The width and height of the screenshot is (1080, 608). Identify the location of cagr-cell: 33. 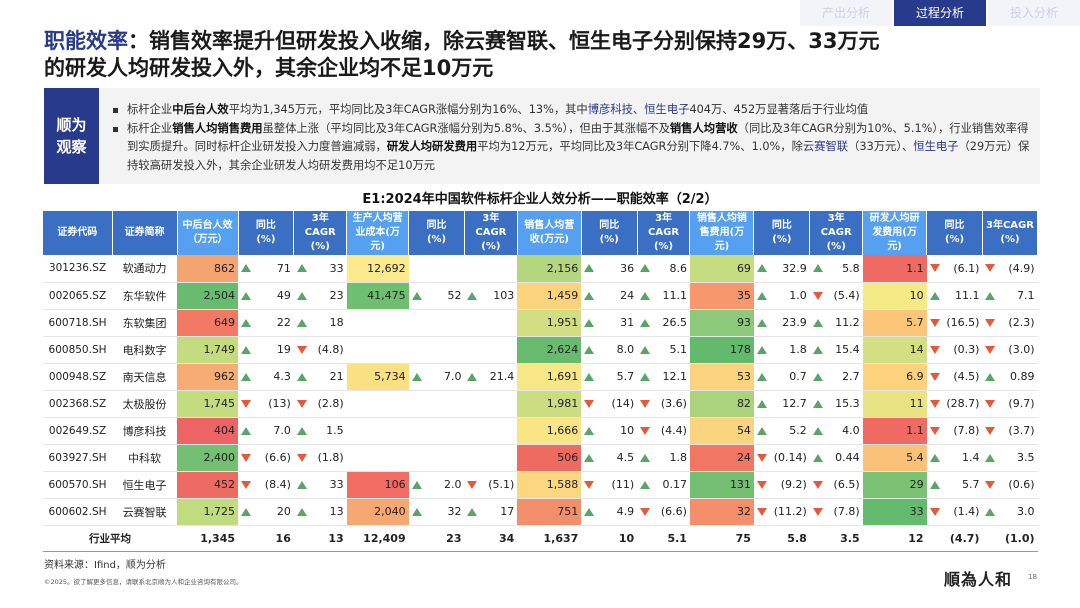
(320, 485).